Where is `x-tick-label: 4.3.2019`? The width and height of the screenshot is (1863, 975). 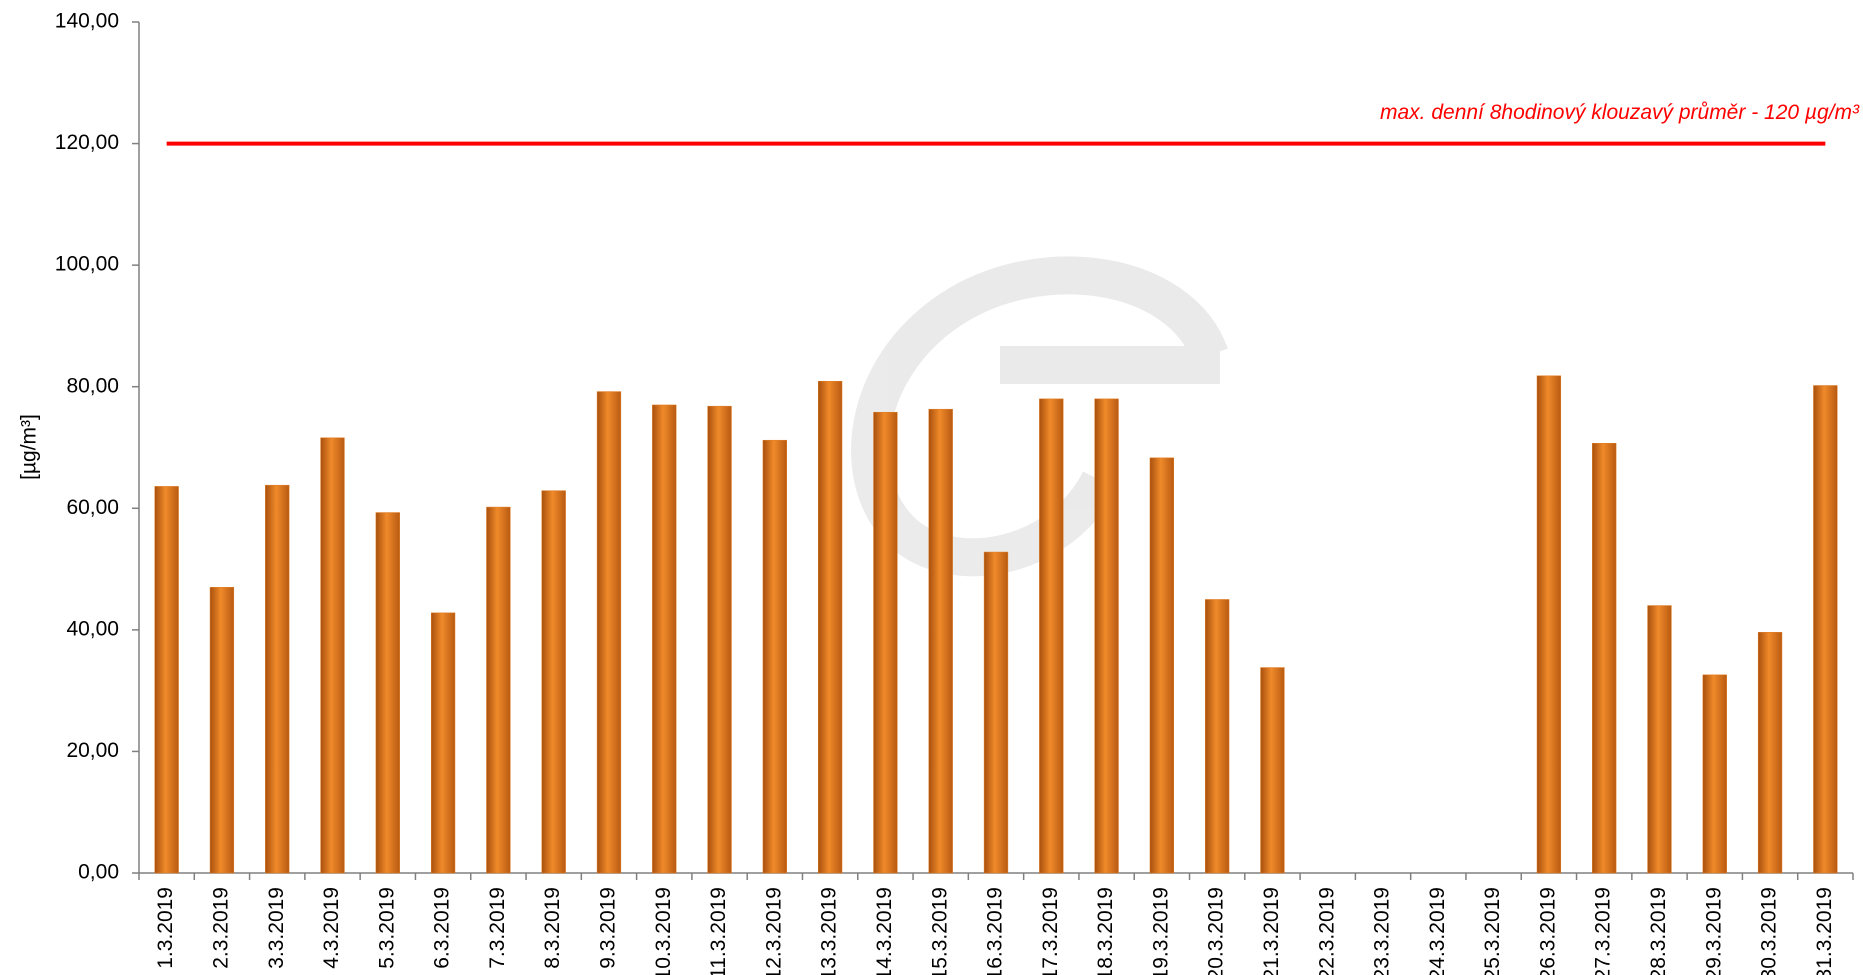
x-tick-label: 4.3.2019 is located at coordinates (331, 928).